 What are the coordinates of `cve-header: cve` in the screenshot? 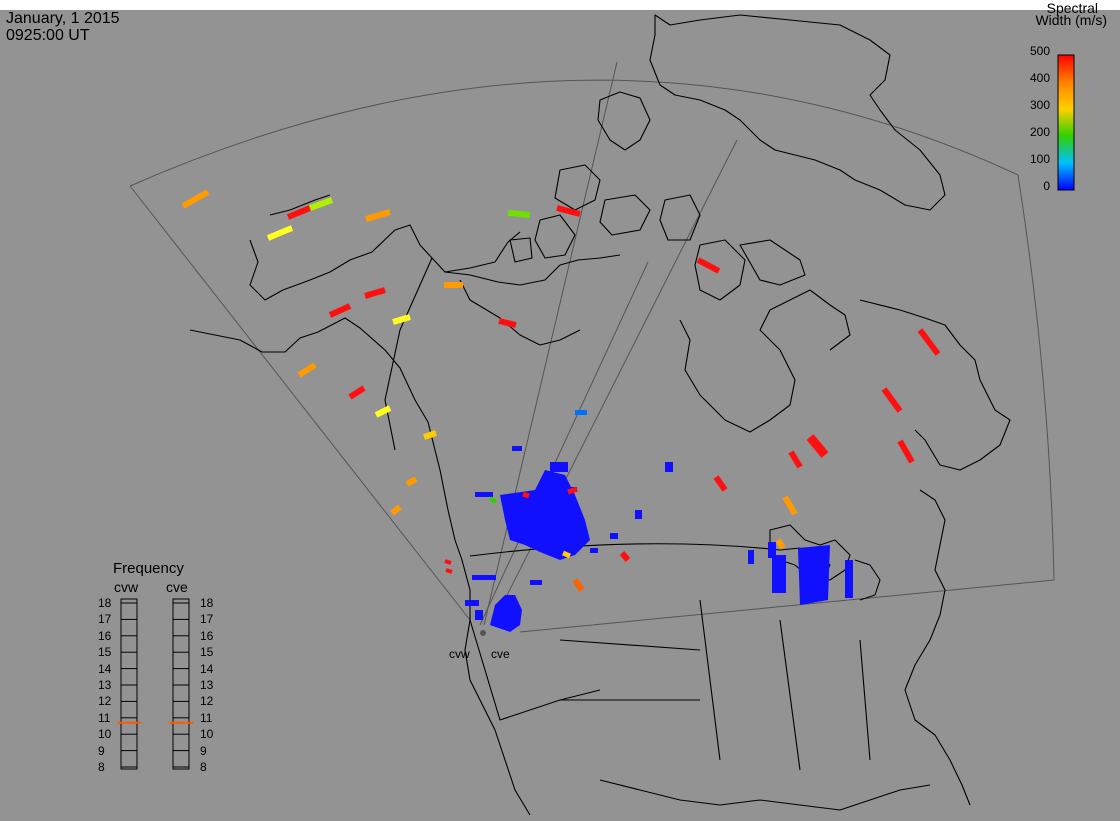 It's located at (177, 587).